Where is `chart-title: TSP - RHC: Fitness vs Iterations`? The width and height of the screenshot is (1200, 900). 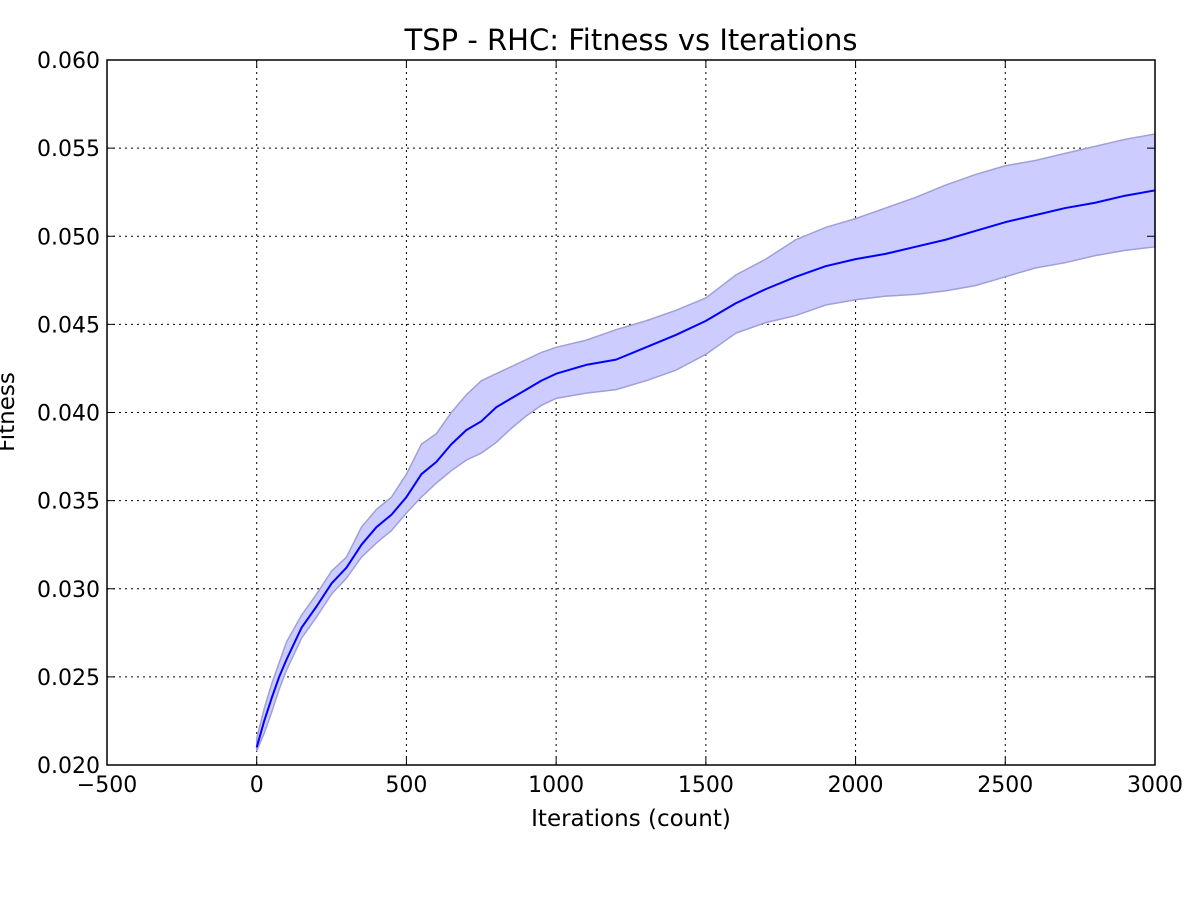 chart-title: TSP - RHC: Fitness vs Iterations is located at coordinates (631, 40).